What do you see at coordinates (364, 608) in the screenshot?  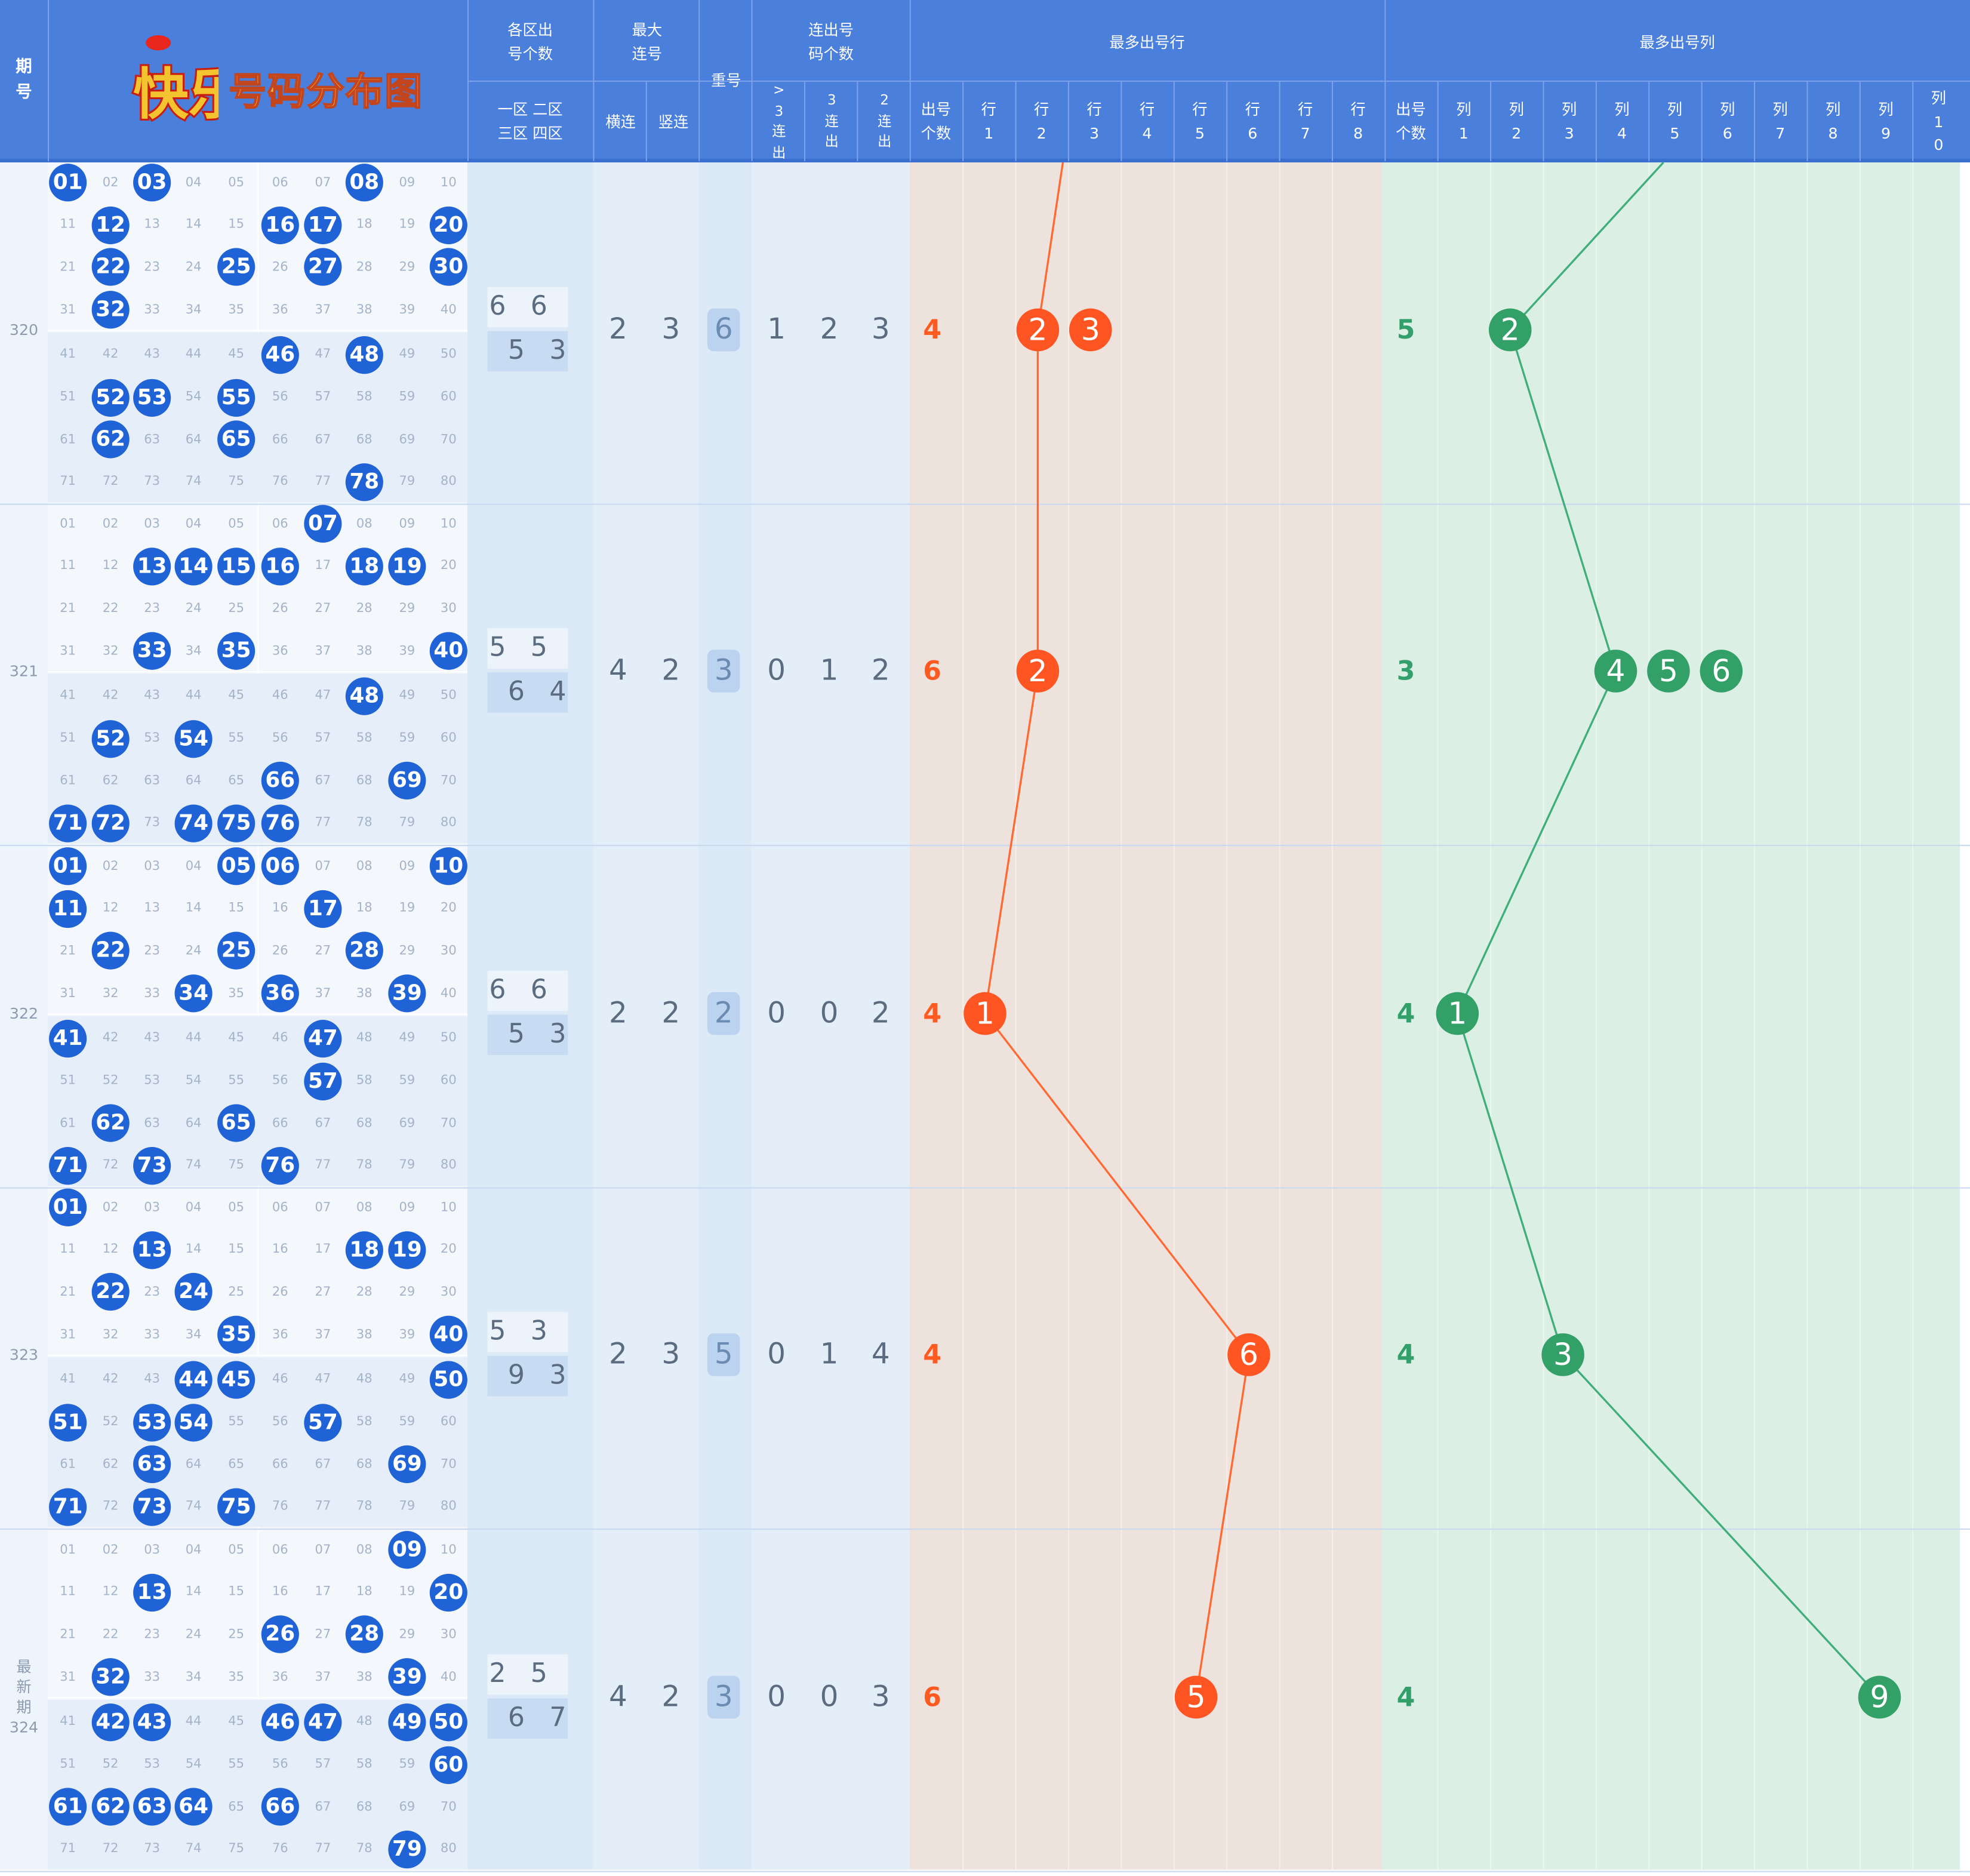 I see `number: 28` at bounding box center [364, 608].